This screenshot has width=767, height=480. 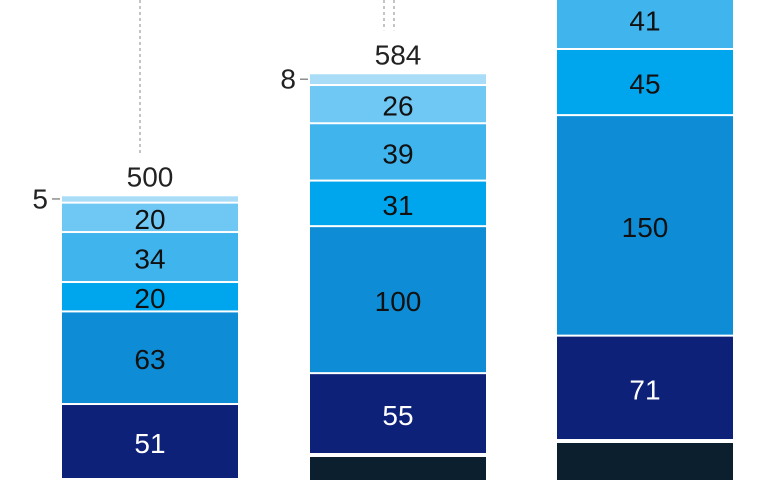 What do you see at coordinates (398, 54) in the screenshot?
I see `bar-total-label: 584` at bounding box center [398, 54].